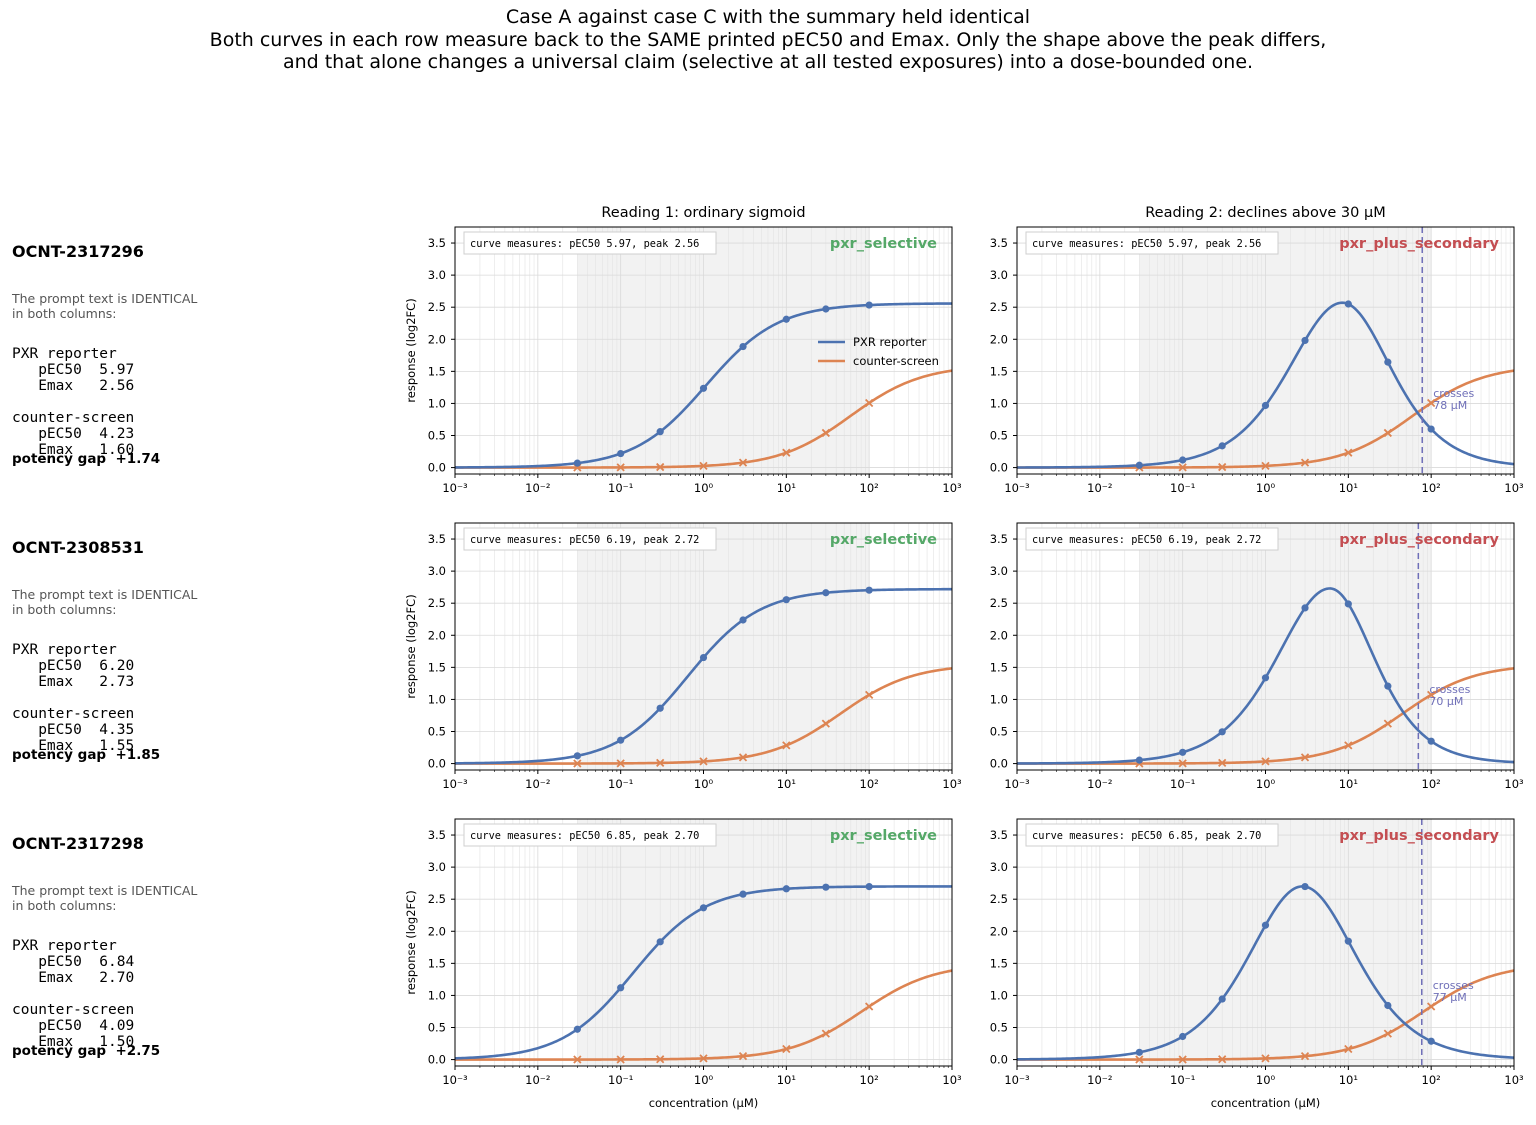  I want to click on potency-gap: potency gap +1.74, so click(86, 459).